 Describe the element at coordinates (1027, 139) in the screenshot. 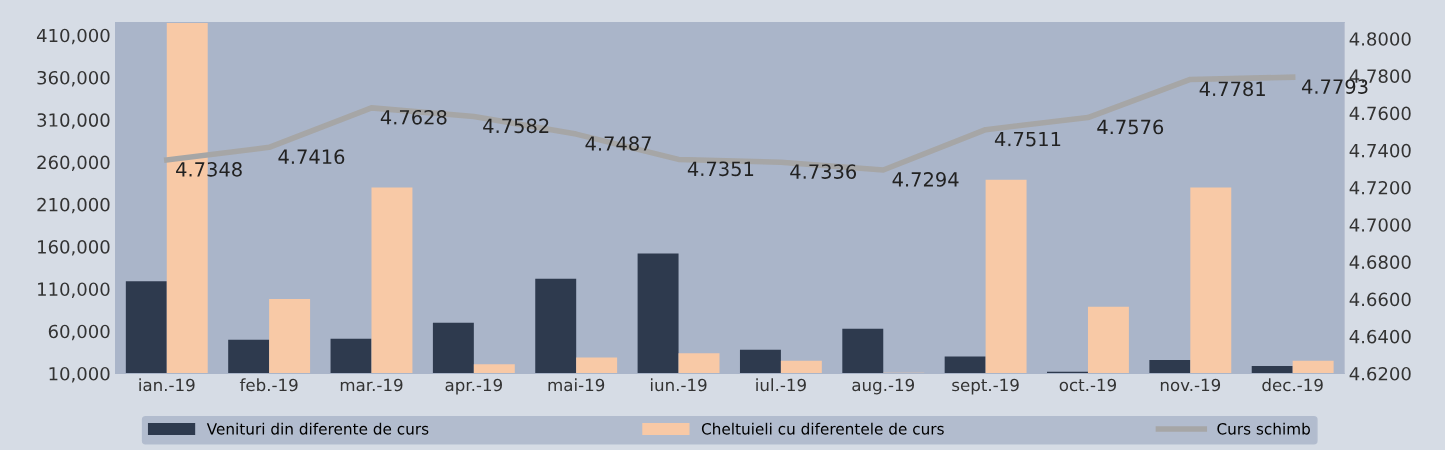

I see `data-label: 4.7511` at that location.